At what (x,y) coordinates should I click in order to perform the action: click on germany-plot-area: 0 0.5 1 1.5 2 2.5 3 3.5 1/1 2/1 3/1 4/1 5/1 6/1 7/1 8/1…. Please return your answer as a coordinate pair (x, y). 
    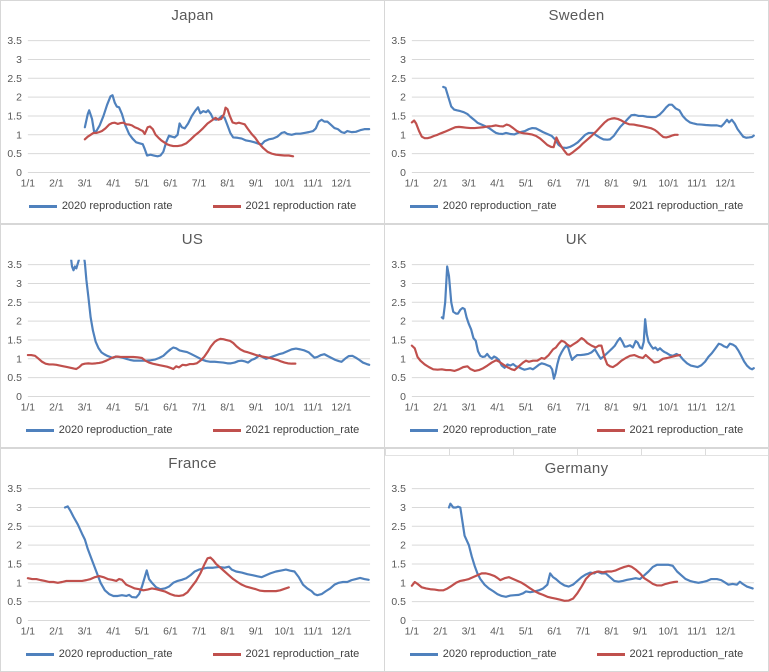
    Looking at the image, I should click on (573, 560).